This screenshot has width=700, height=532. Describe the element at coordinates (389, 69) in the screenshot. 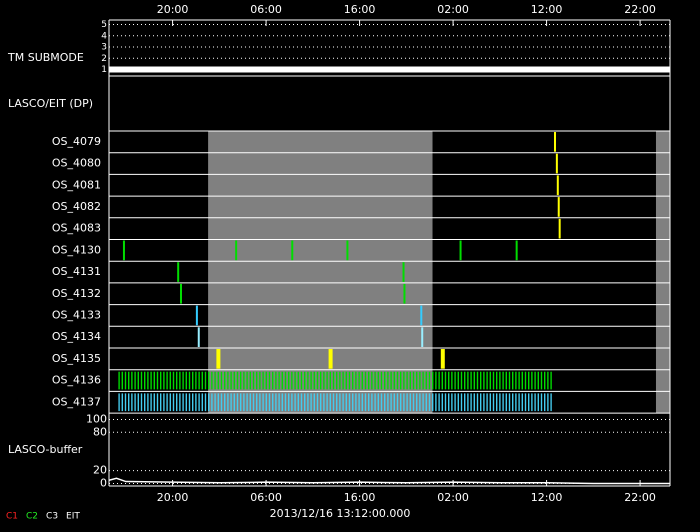

I see `submode-bar` at that location.